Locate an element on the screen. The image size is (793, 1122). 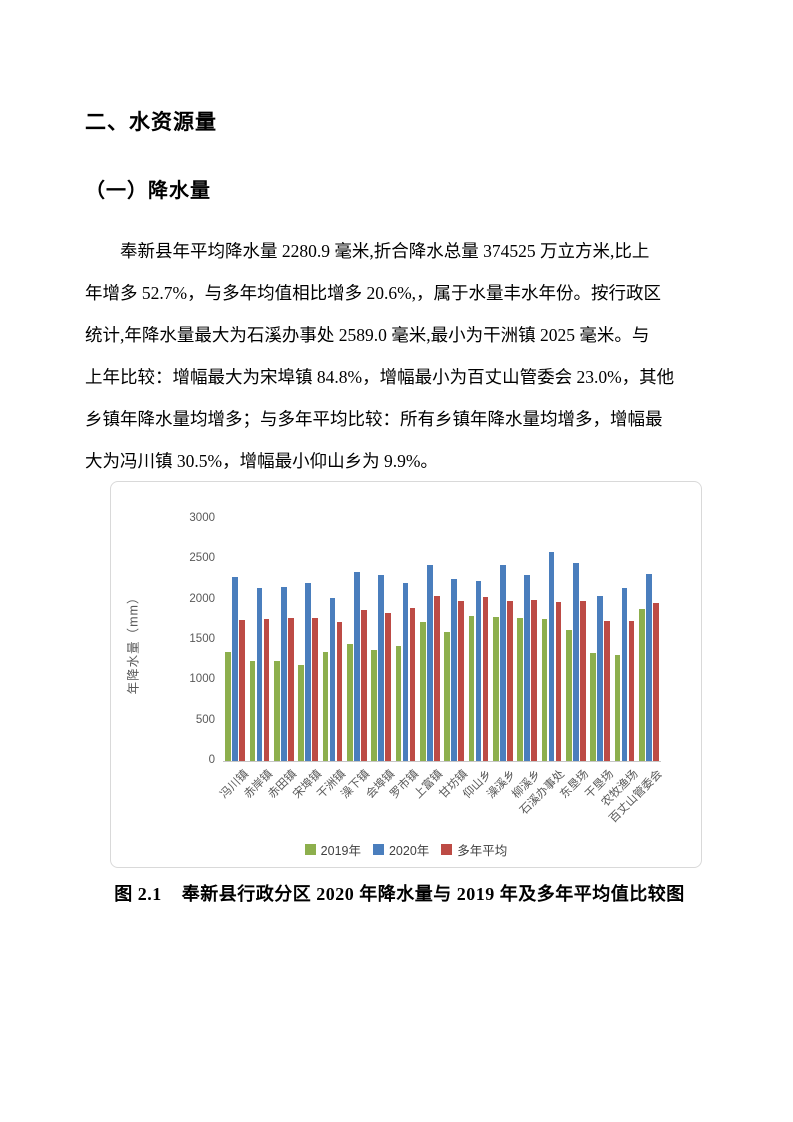
y-tick-label: 500 is located at coordinates (205, 719).